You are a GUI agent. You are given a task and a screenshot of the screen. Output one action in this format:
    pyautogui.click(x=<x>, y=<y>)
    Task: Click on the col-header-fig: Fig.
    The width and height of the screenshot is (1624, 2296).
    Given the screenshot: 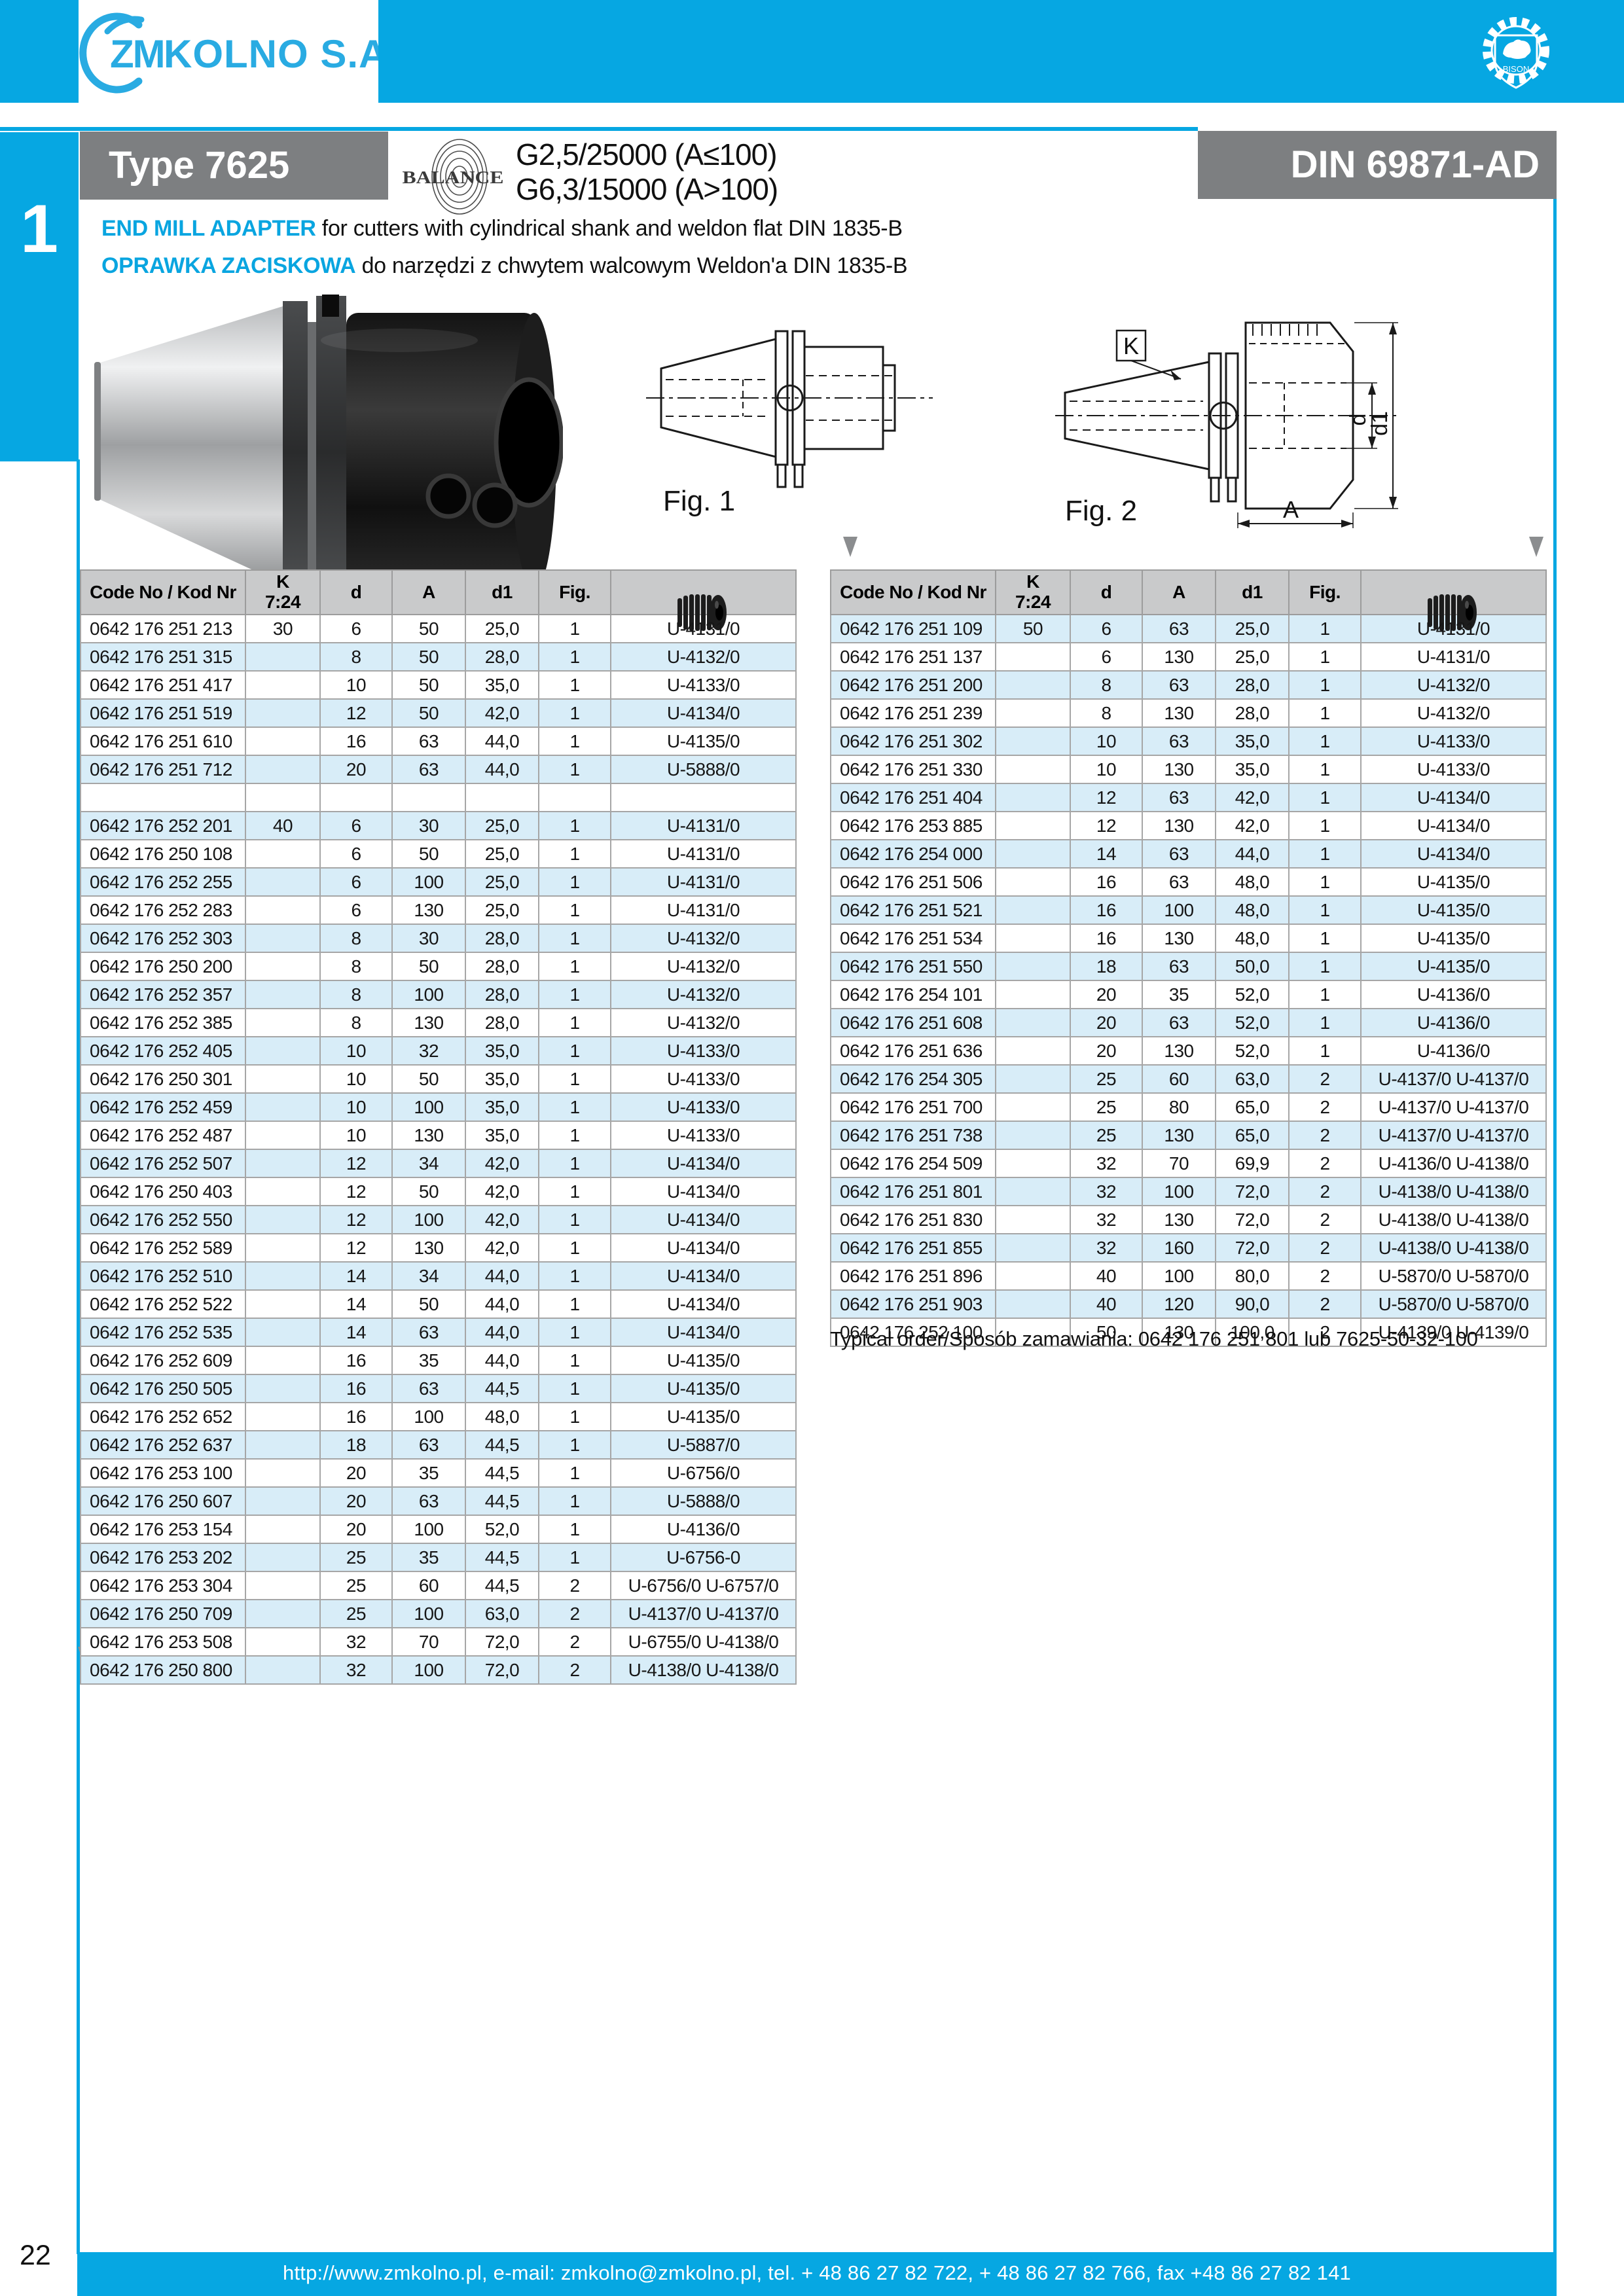 What is the action you would take?
    pyautogui.click(x=574, y=592)
    